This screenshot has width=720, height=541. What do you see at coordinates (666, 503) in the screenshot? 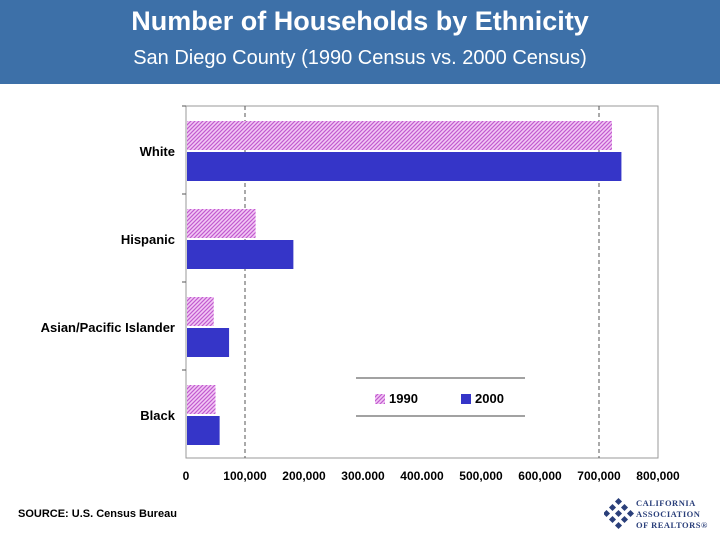
I see `logo-line-1: CALIFORNIA` at bounding box center [666, 503].